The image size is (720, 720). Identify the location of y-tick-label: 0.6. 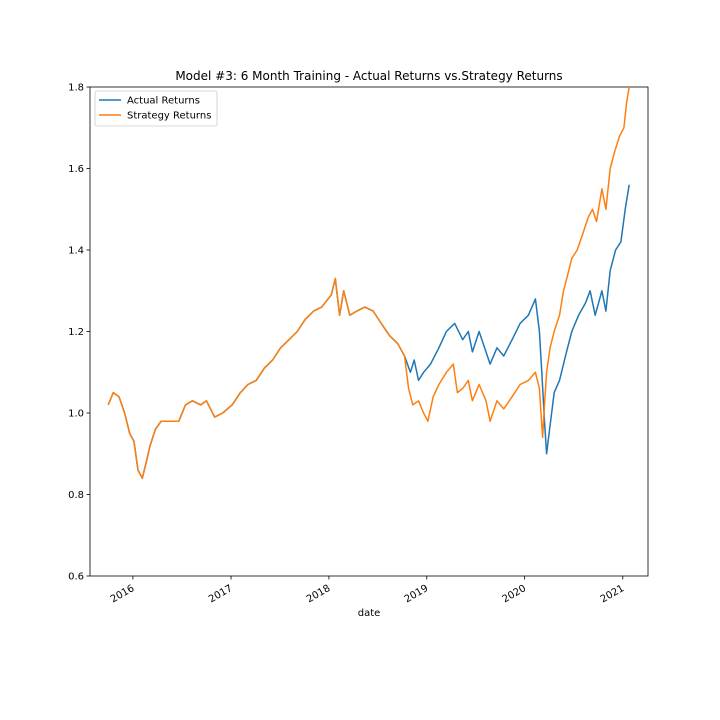
(76, 577).